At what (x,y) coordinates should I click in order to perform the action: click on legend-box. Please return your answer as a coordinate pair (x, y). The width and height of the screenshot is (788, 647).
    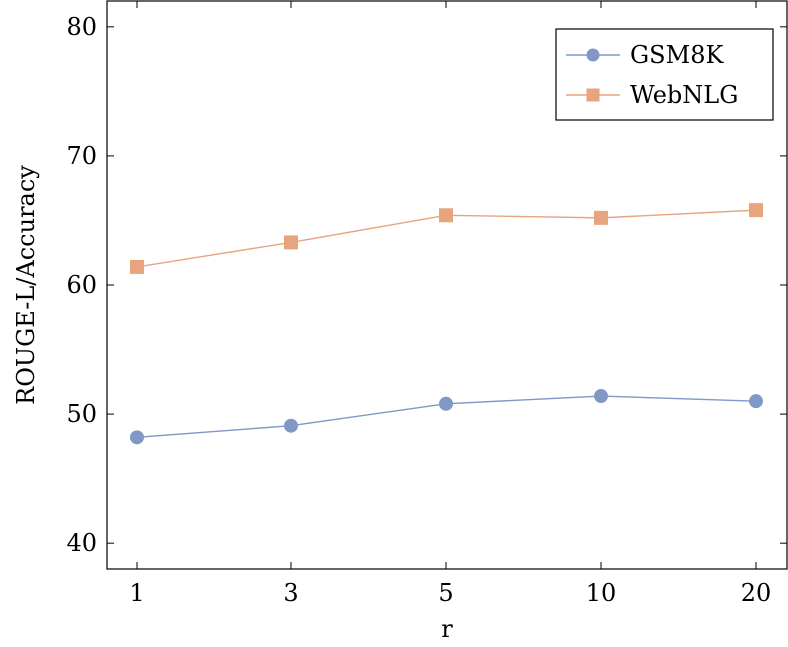
    Looking at the image, I should click on (664, 74).